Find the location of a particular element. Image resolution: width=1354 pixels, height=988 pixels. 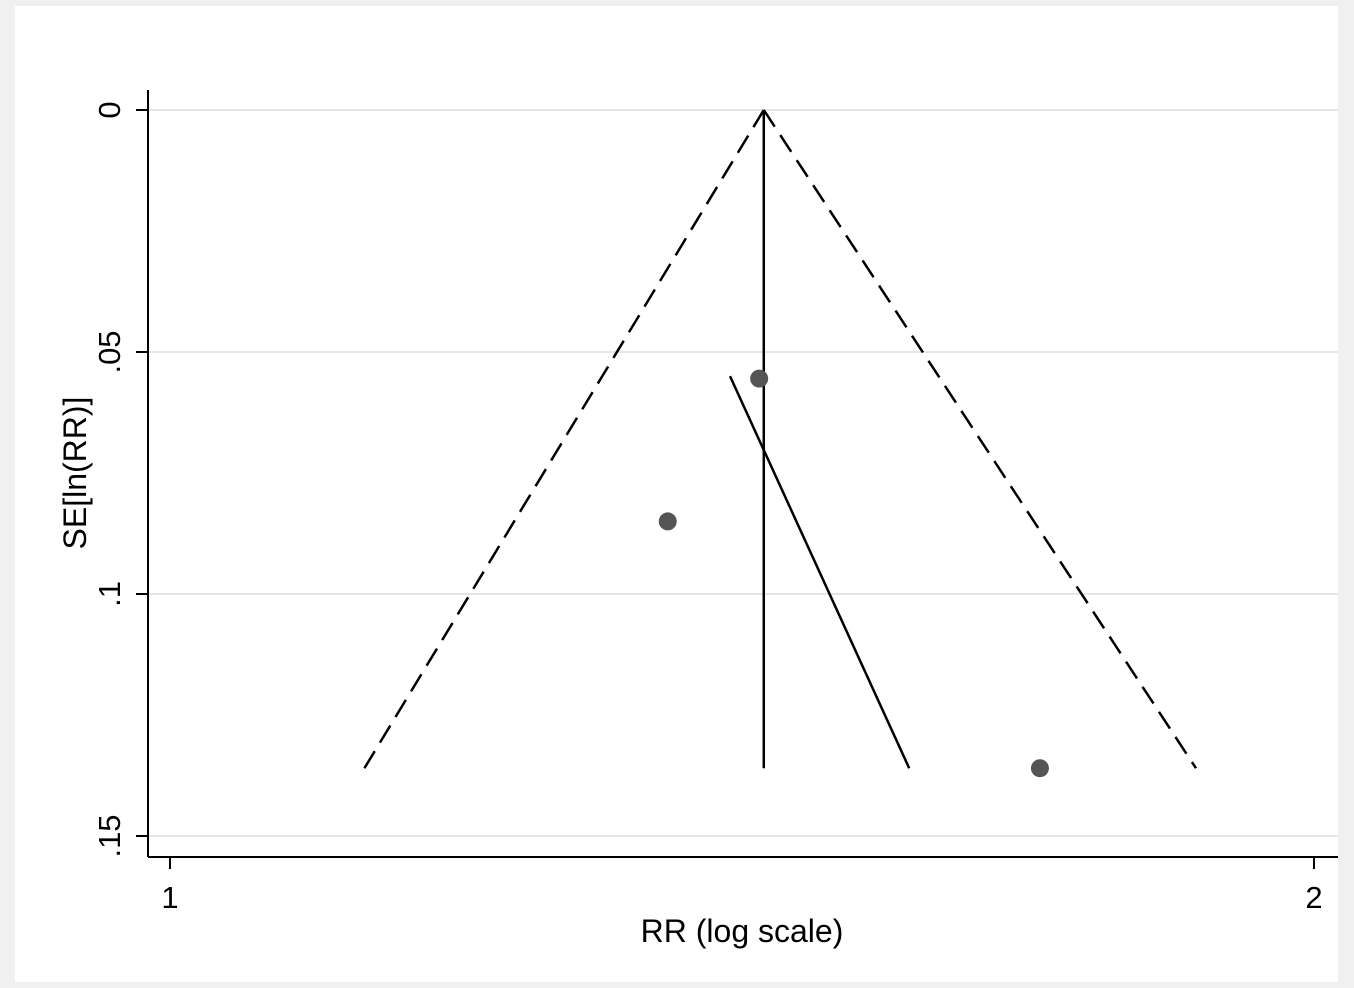

data-points is located at coordinates (853, 573).